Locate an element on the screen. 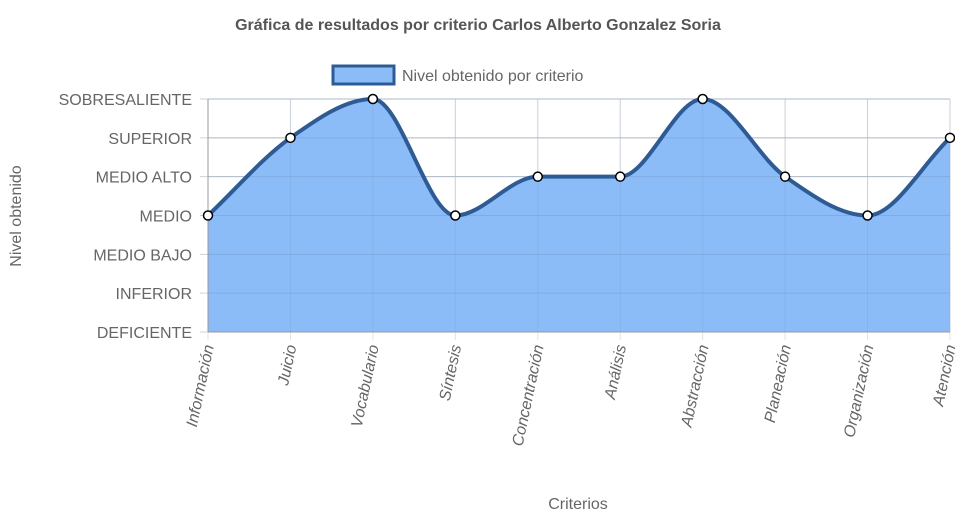  x-axis-label: Criterios is located at coordinates (578, 504).